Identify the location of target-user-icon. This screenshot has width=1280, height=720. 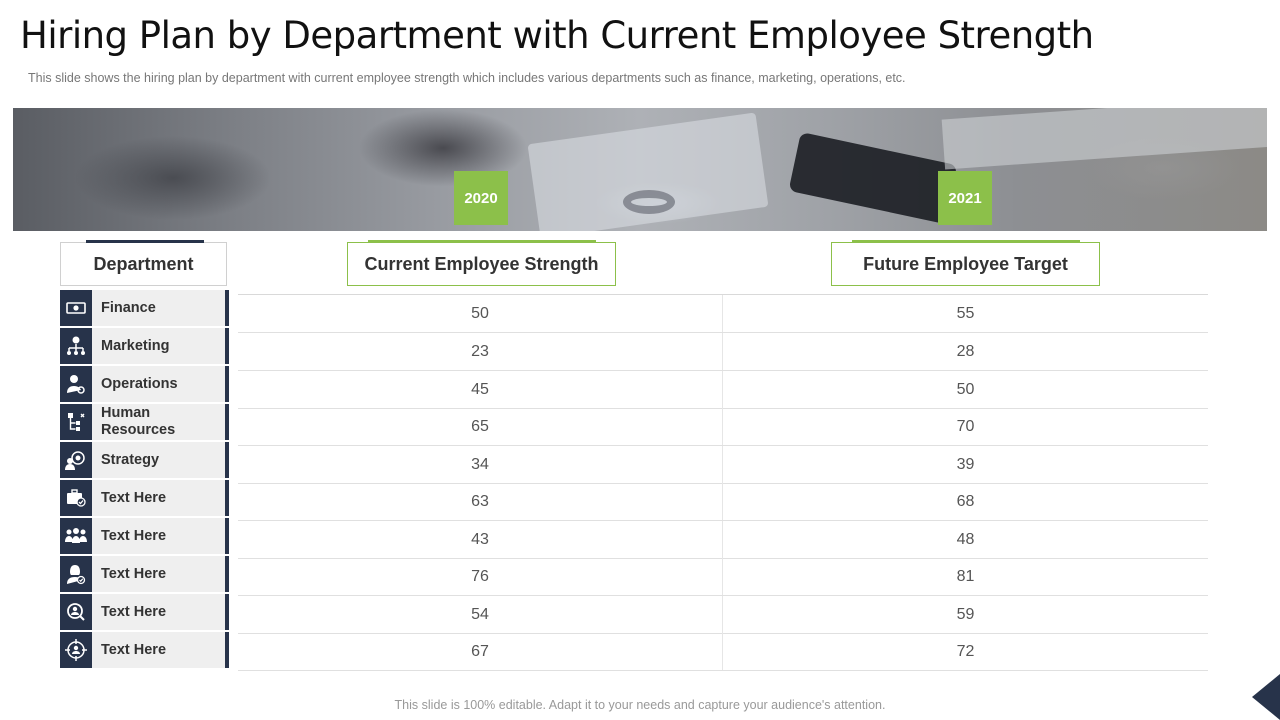
(76, 650).